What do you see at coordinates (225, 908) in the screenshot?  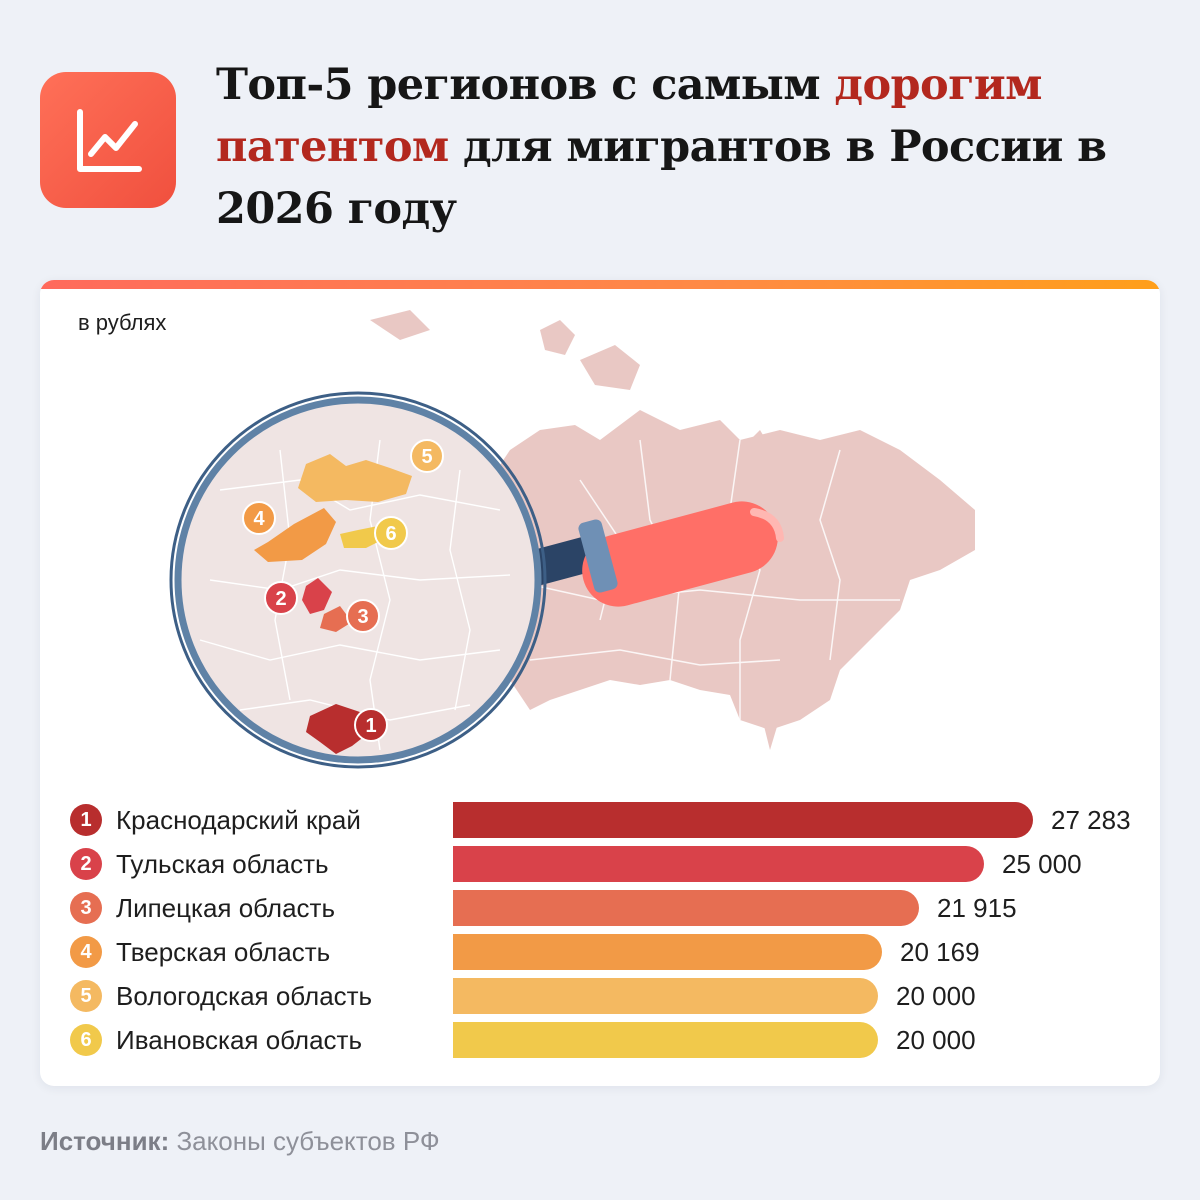 I see `region-label: Липецкая область` at bounding box center [225, 908].